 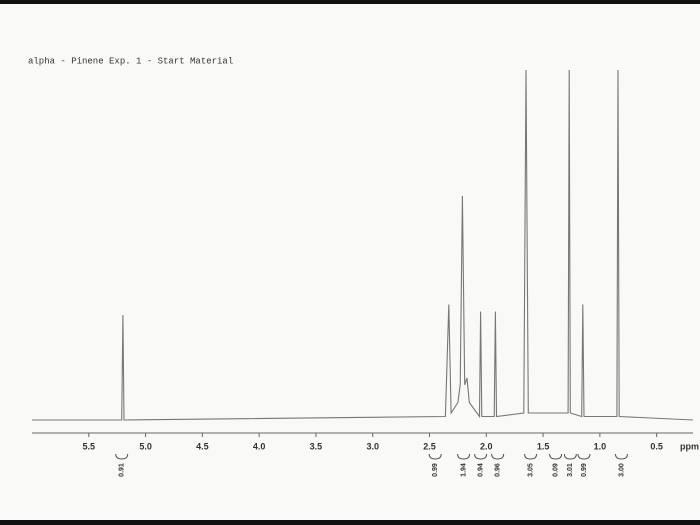 What do you see at coordinates (202, 446) in the screenshot?
I see `x-tick-label: 4.5` at bounding box center [202, 446].